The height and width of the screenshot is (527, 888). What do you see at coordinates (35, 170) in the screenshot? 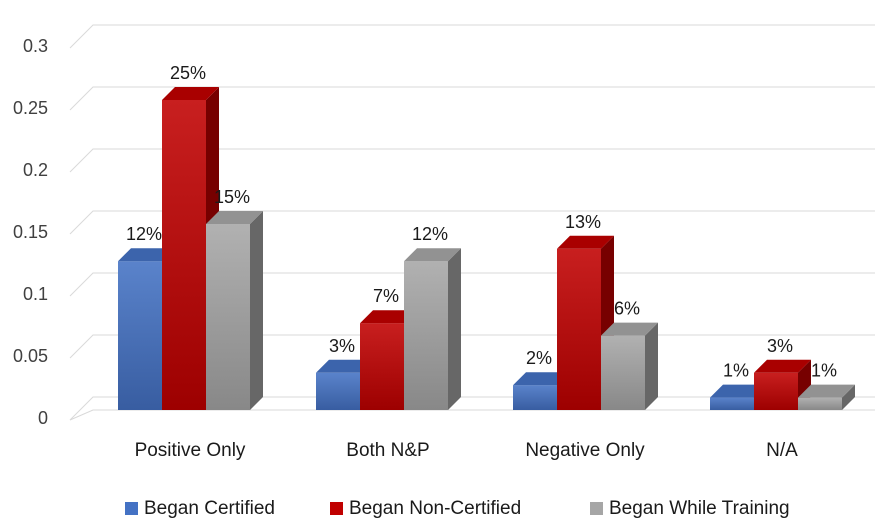
I see `y-tick-label: 0.2` at bounding box center [35, 170].